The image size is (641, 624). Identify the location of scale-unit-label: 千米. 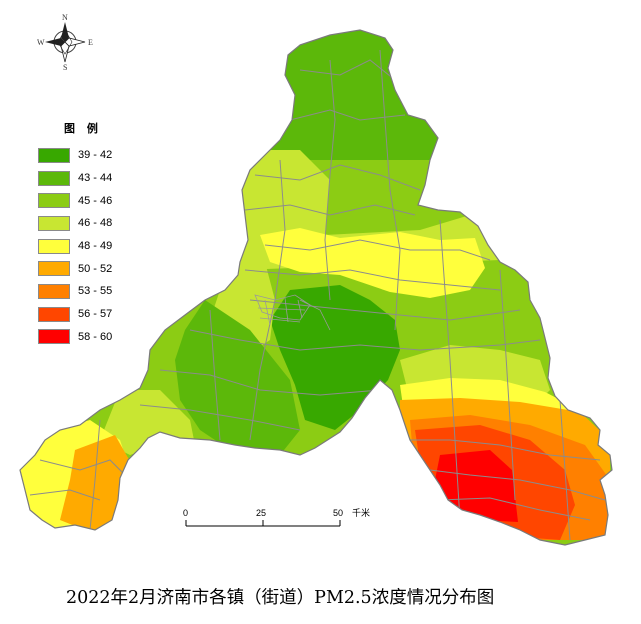
(361, 512).